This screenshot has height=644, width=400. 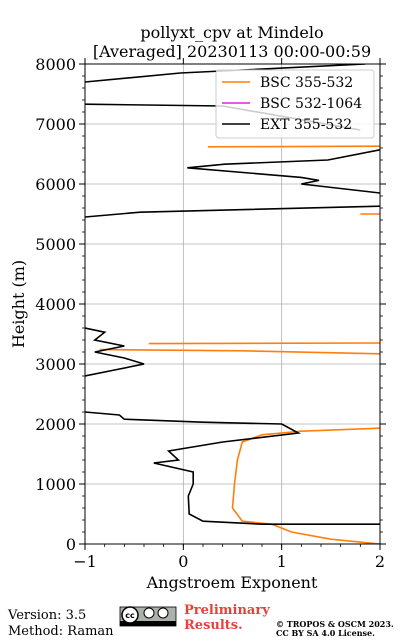 What do you see at coordinates (306, 83) in the screenshot?
I see `legend-label: BSC 355-532` at bounding box center [306, 83].